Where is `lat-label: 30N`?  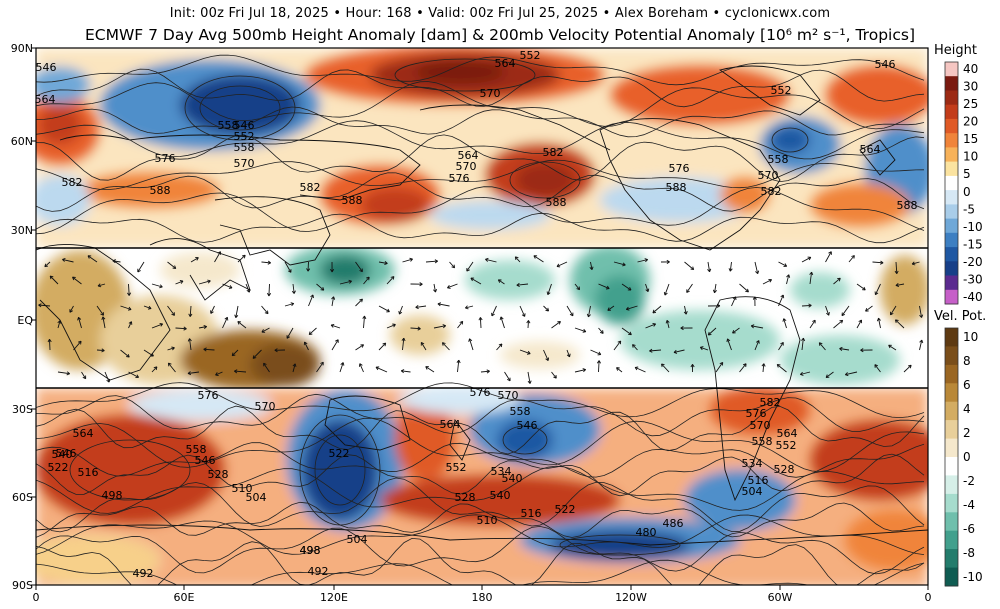 lat-label: 30N is located at coordinates (22, 230).